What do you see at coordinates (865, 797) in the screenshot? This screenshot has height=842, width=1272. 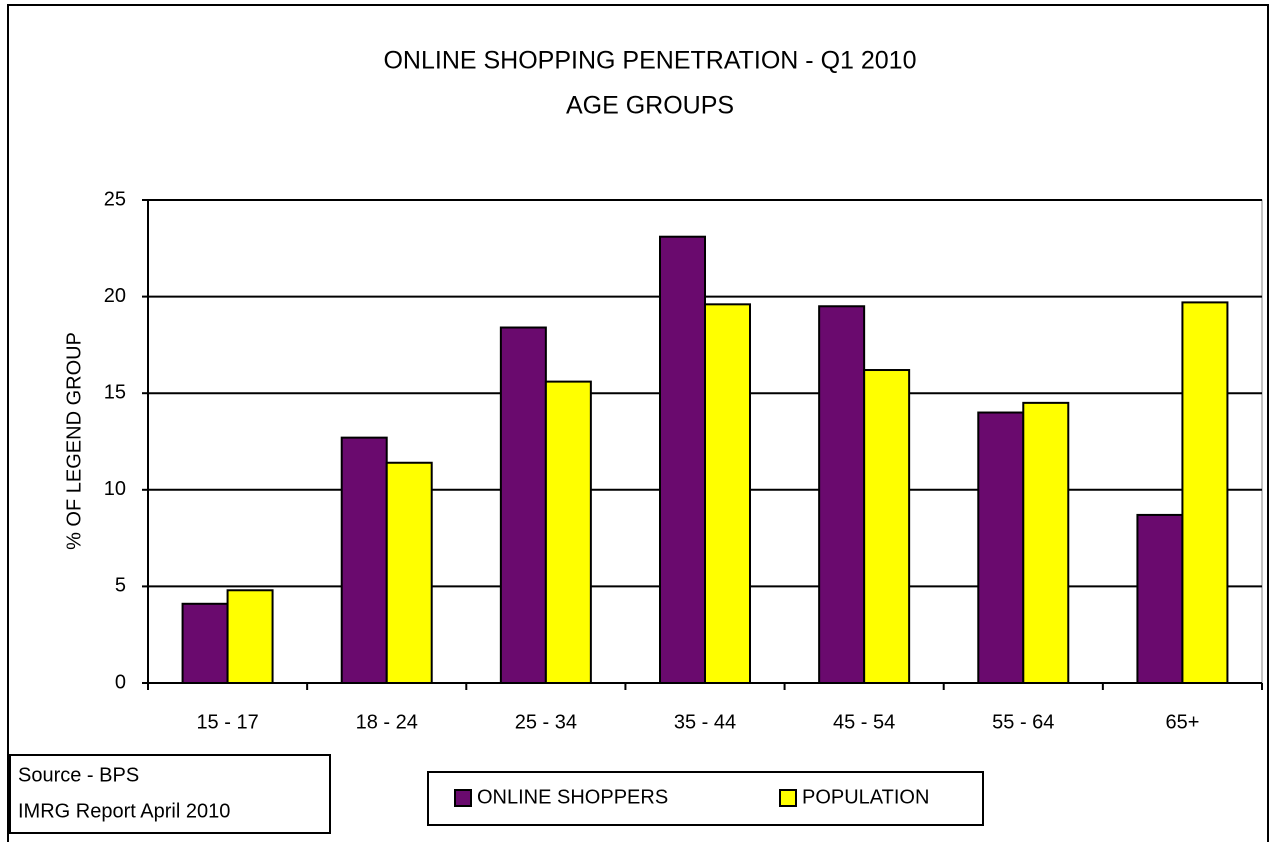 I see `legend-label: POPULATION` at bounding box center [865, 797].